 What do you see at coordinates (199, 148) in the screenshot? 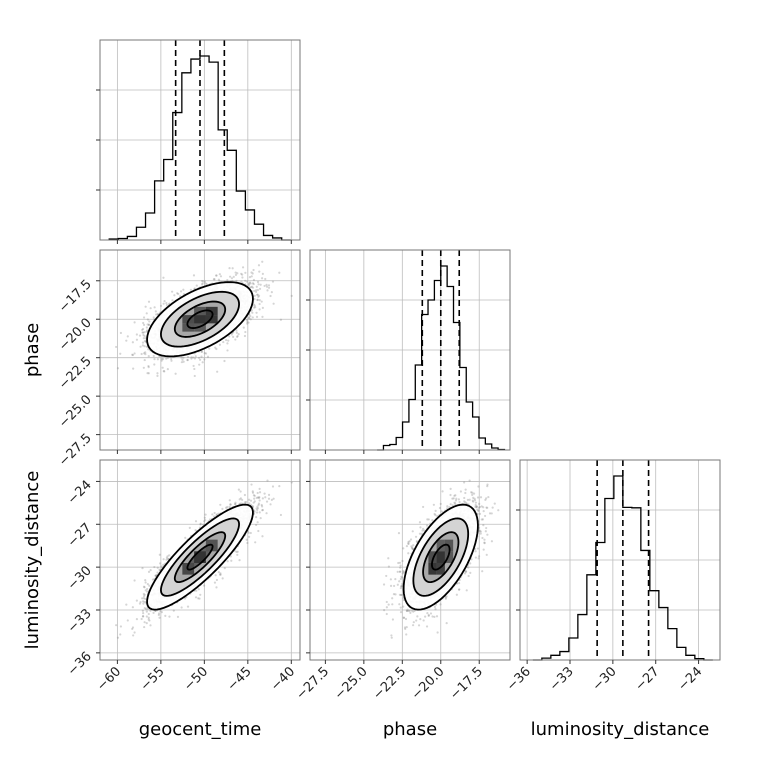
I see `histogram-step-geocent_time` at bounding box center [199, 148].